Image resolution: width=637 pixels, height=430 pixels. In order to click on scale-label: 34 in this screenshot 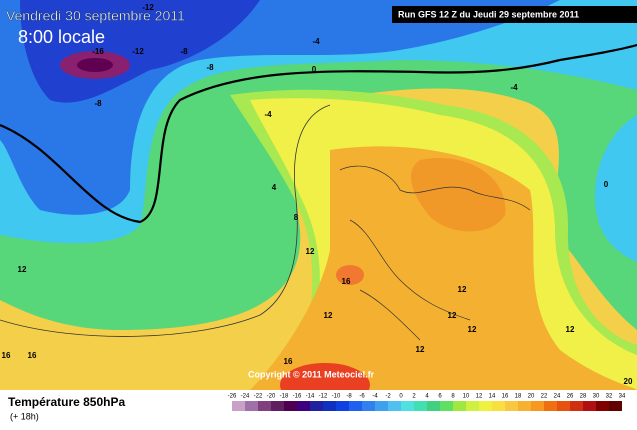, I will do `click(622, 397)`.